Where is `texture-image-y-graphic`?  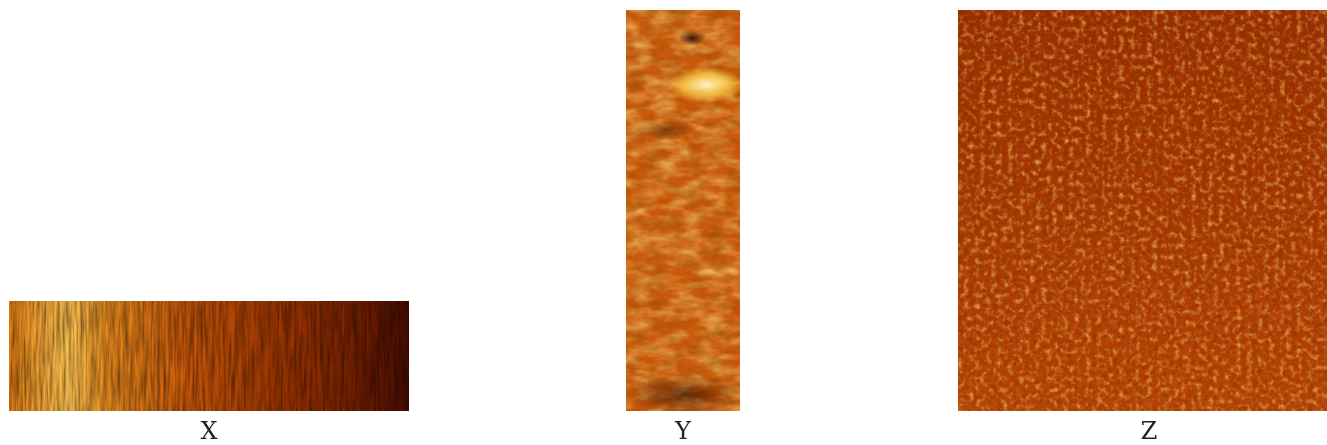 texture-image-y-graphic is located at coordinates (683, 210).